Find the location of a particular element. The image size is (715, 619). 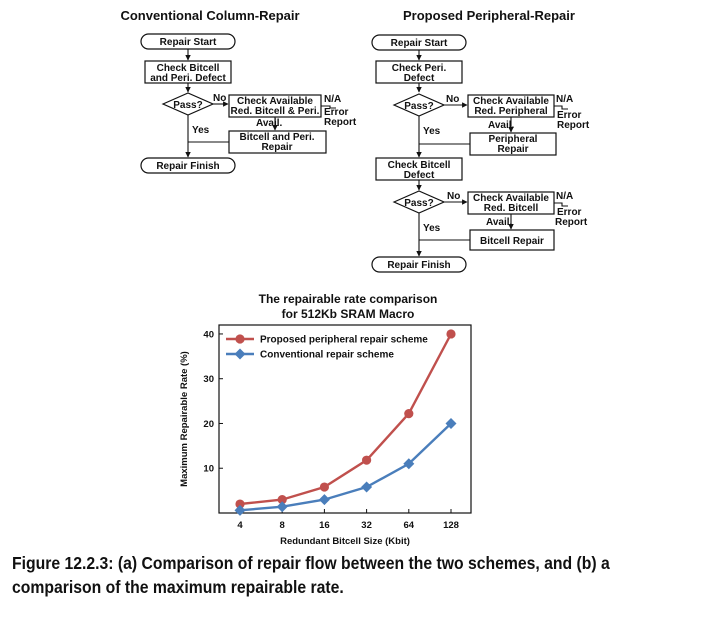

plot-frame is located at coordinates (345, 419).